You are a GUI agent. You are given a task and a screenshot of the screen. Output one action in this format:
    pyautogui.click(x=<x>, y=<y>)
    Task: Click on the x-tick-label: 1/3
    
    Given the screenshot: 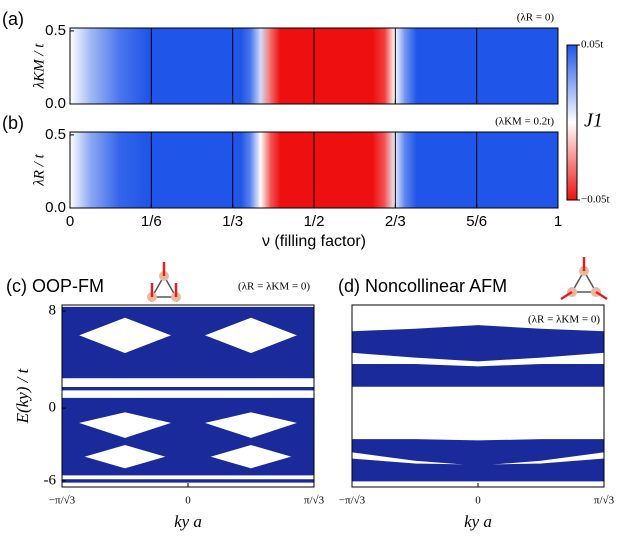 What is the action you would take?
    pyautogui.click(x=232, y=221)
    